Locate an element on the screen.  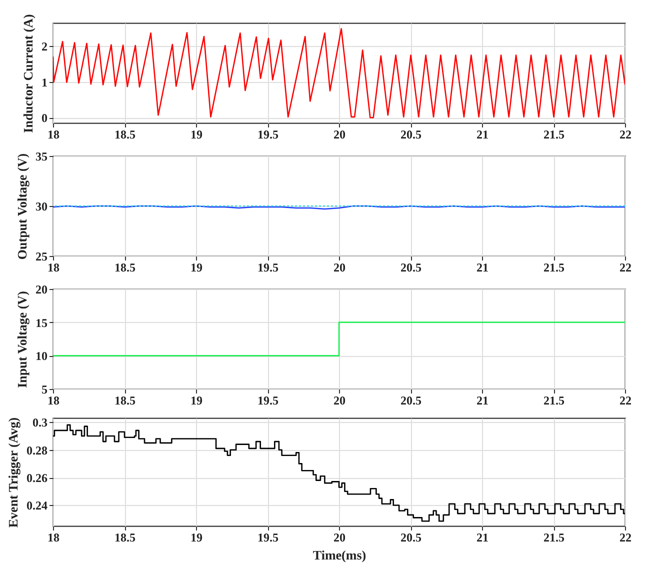
y-tick-label: 0.3 is located at coordinates (40, 423).